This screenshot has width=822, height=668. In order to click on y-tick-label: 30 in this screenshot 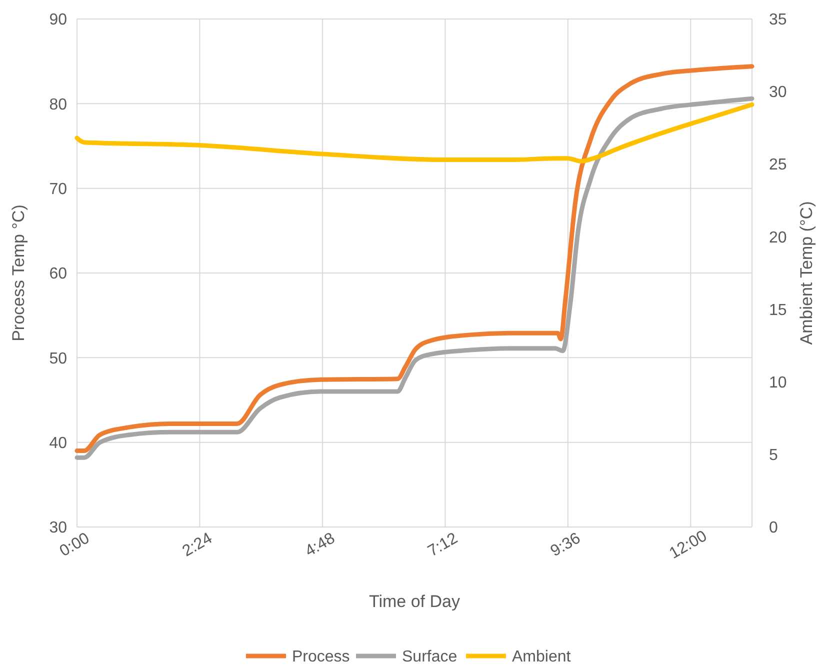, I will do `click(58, 528)`.